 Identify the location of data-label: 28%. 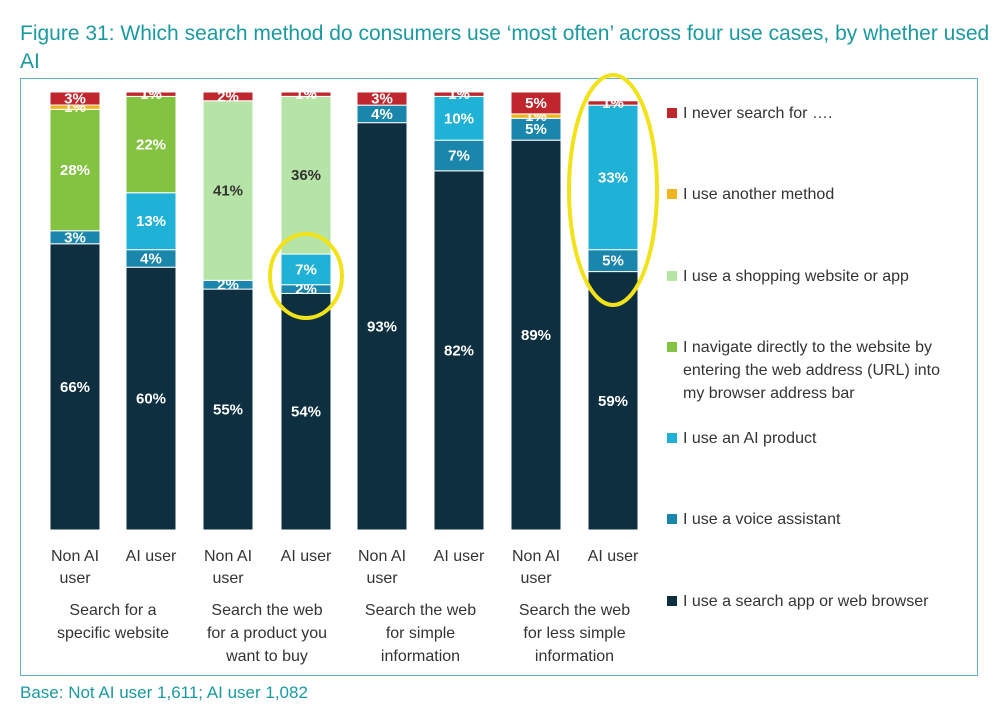
(75, 170).